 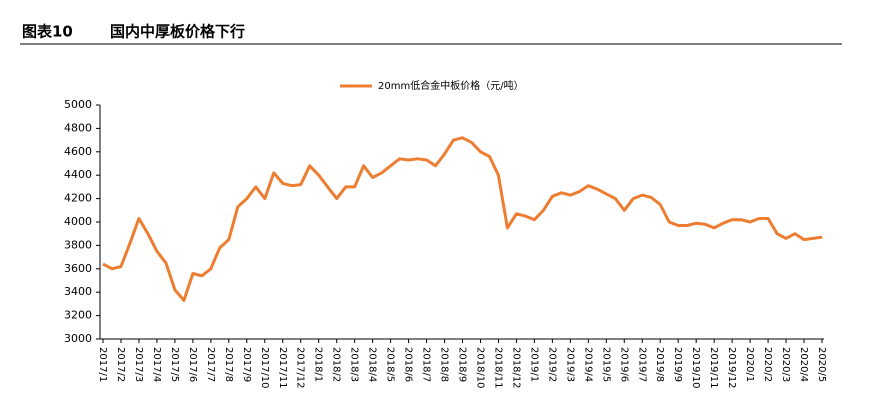 What do you see at coordinates (78, 268) in the screenshot?
I see `y-tick-label: 3600` at bounding box center [78, 268].